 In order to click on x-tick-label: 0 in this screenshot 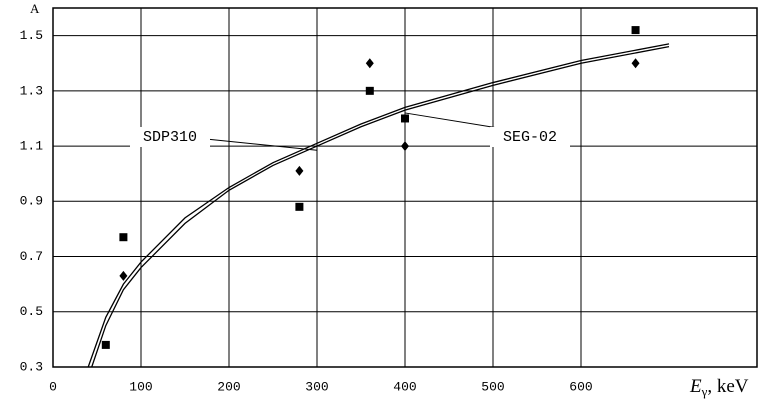, I will do `click(53, 386)`.